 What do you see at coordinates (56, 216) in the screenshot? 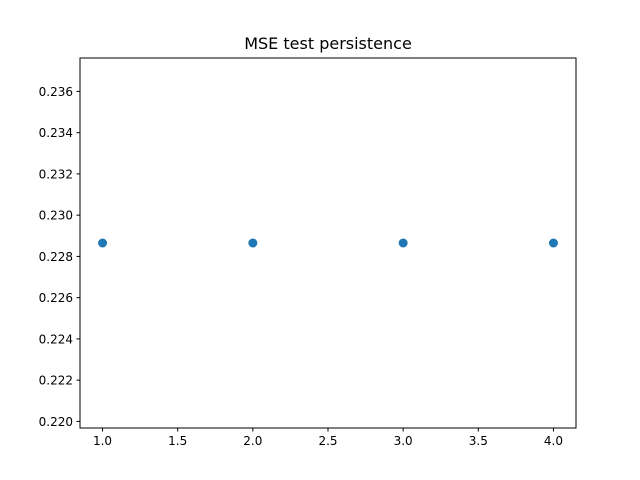
I see `y-tick-label: 0.230` at bounding box center [56, 216].